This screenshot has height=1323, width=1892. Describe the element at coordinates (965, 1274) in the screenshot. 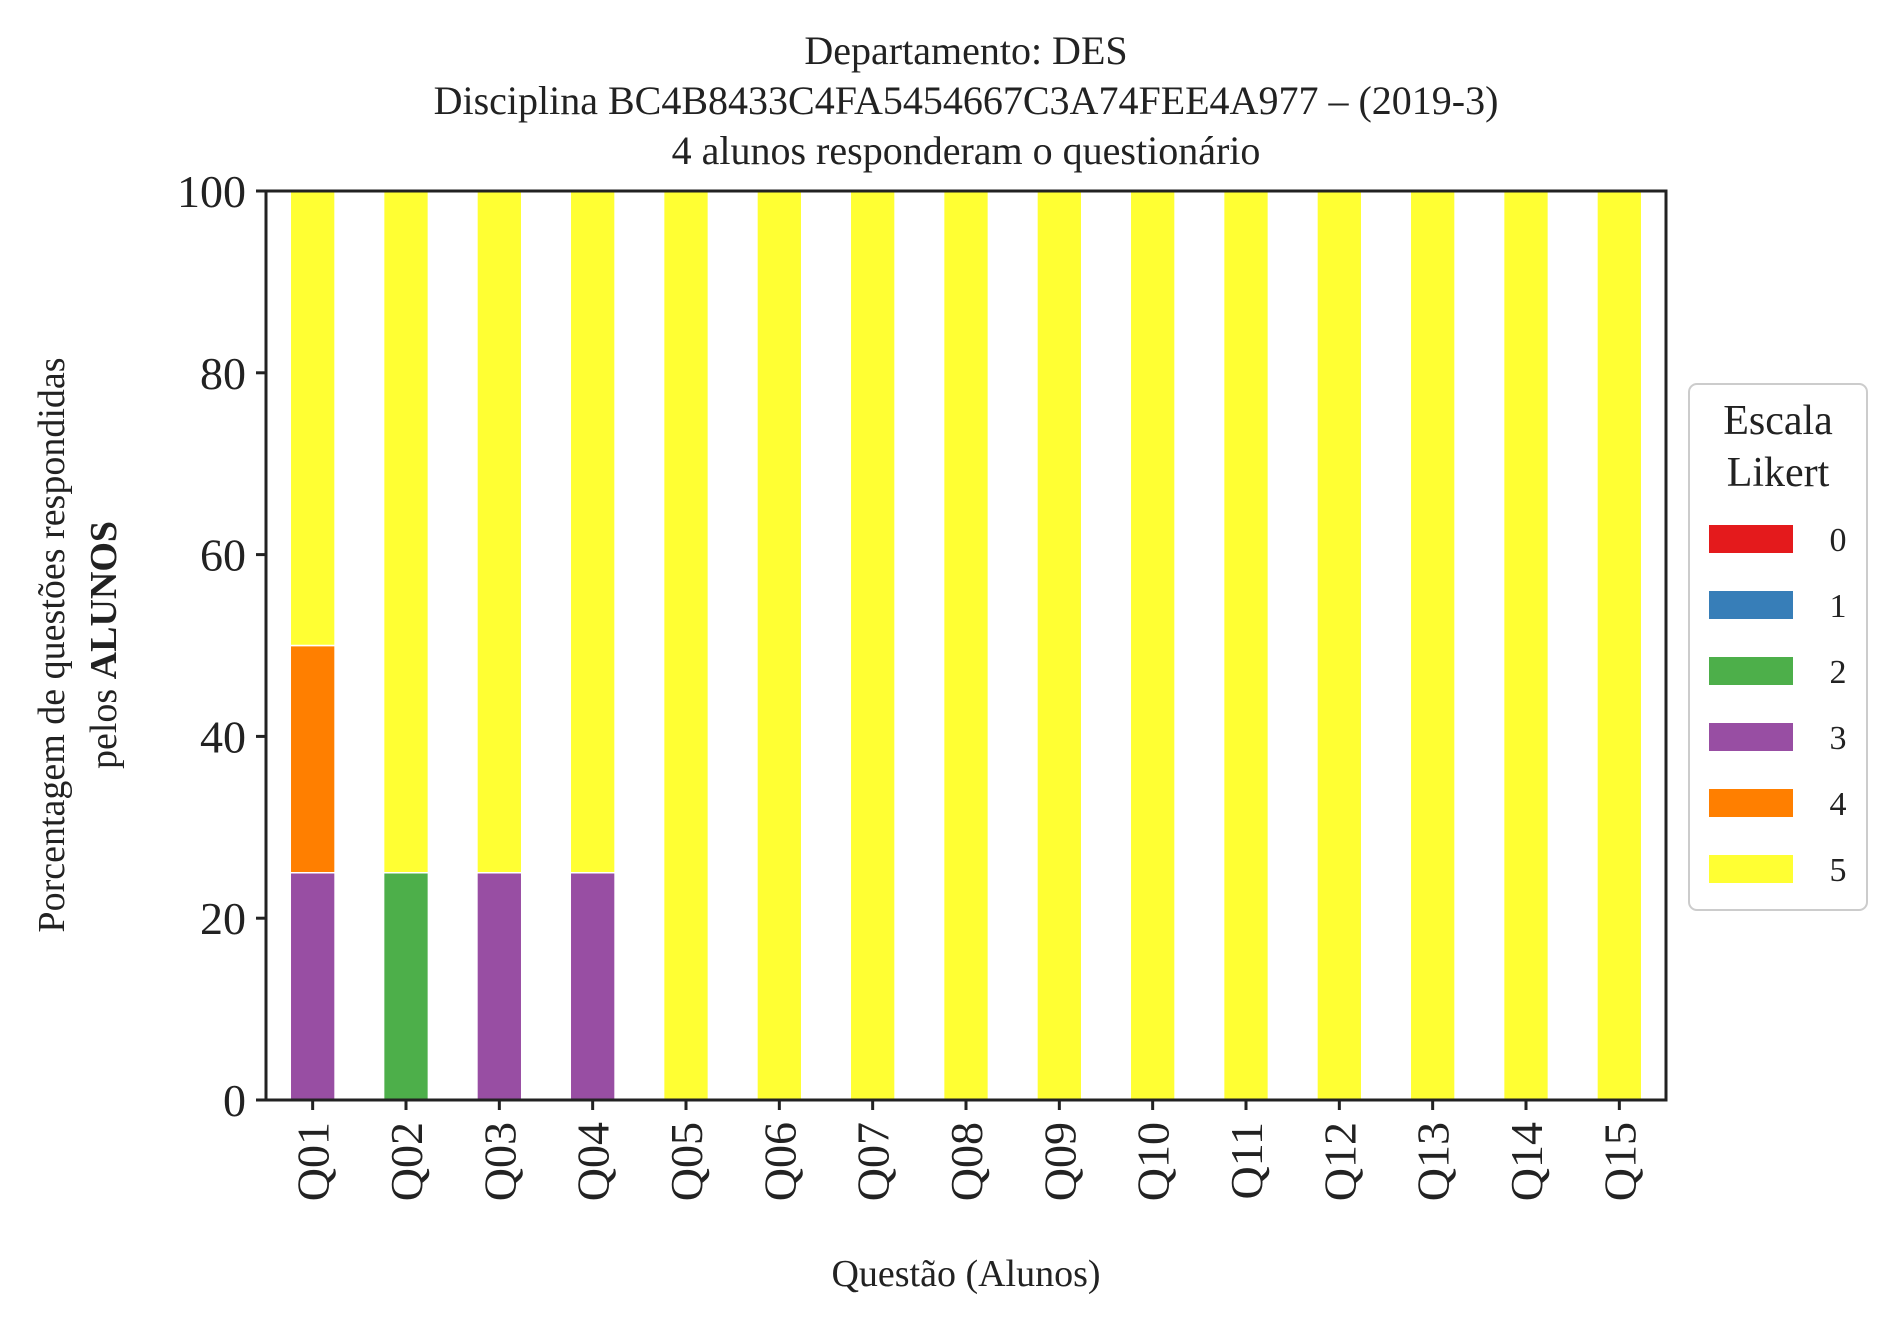

I see `x-axis-label: Questão (Alunos)` at that location.